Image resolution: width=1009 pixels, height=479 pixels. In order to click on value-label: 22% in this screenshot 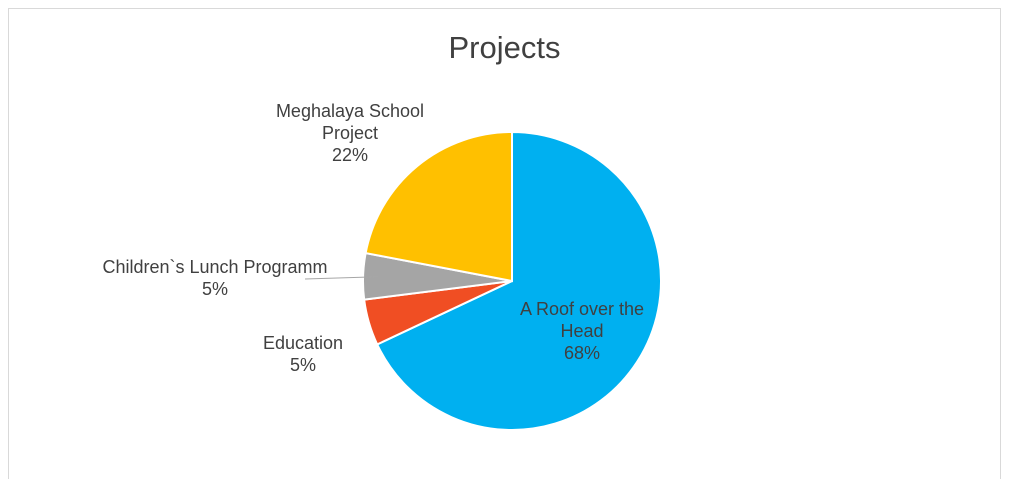, I will do `click(350, 155)`.